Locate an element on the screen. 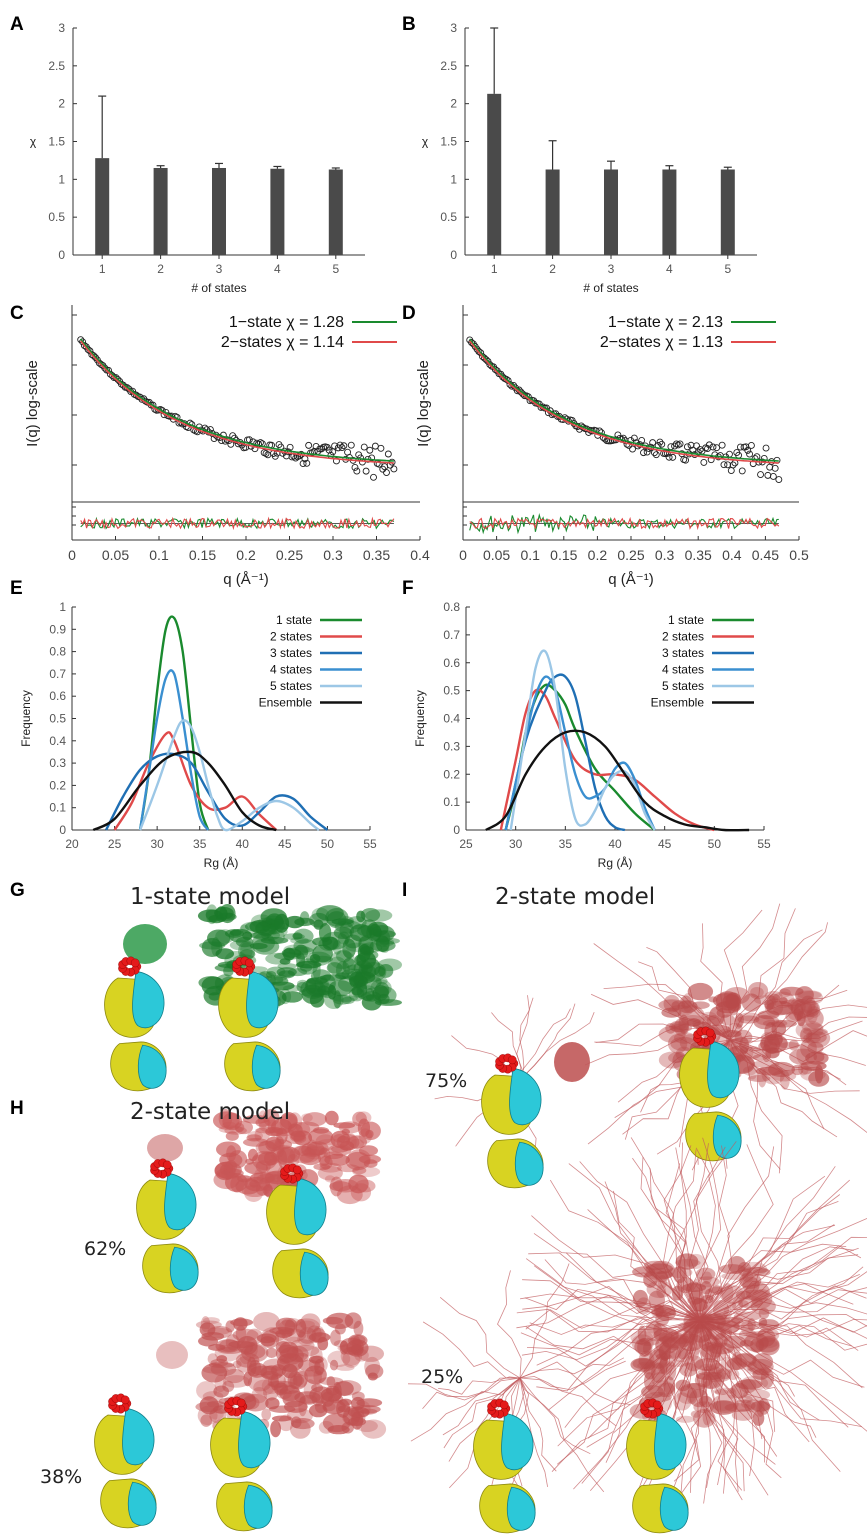  legend-entry: 3 states is located at coordinates (291, 653).